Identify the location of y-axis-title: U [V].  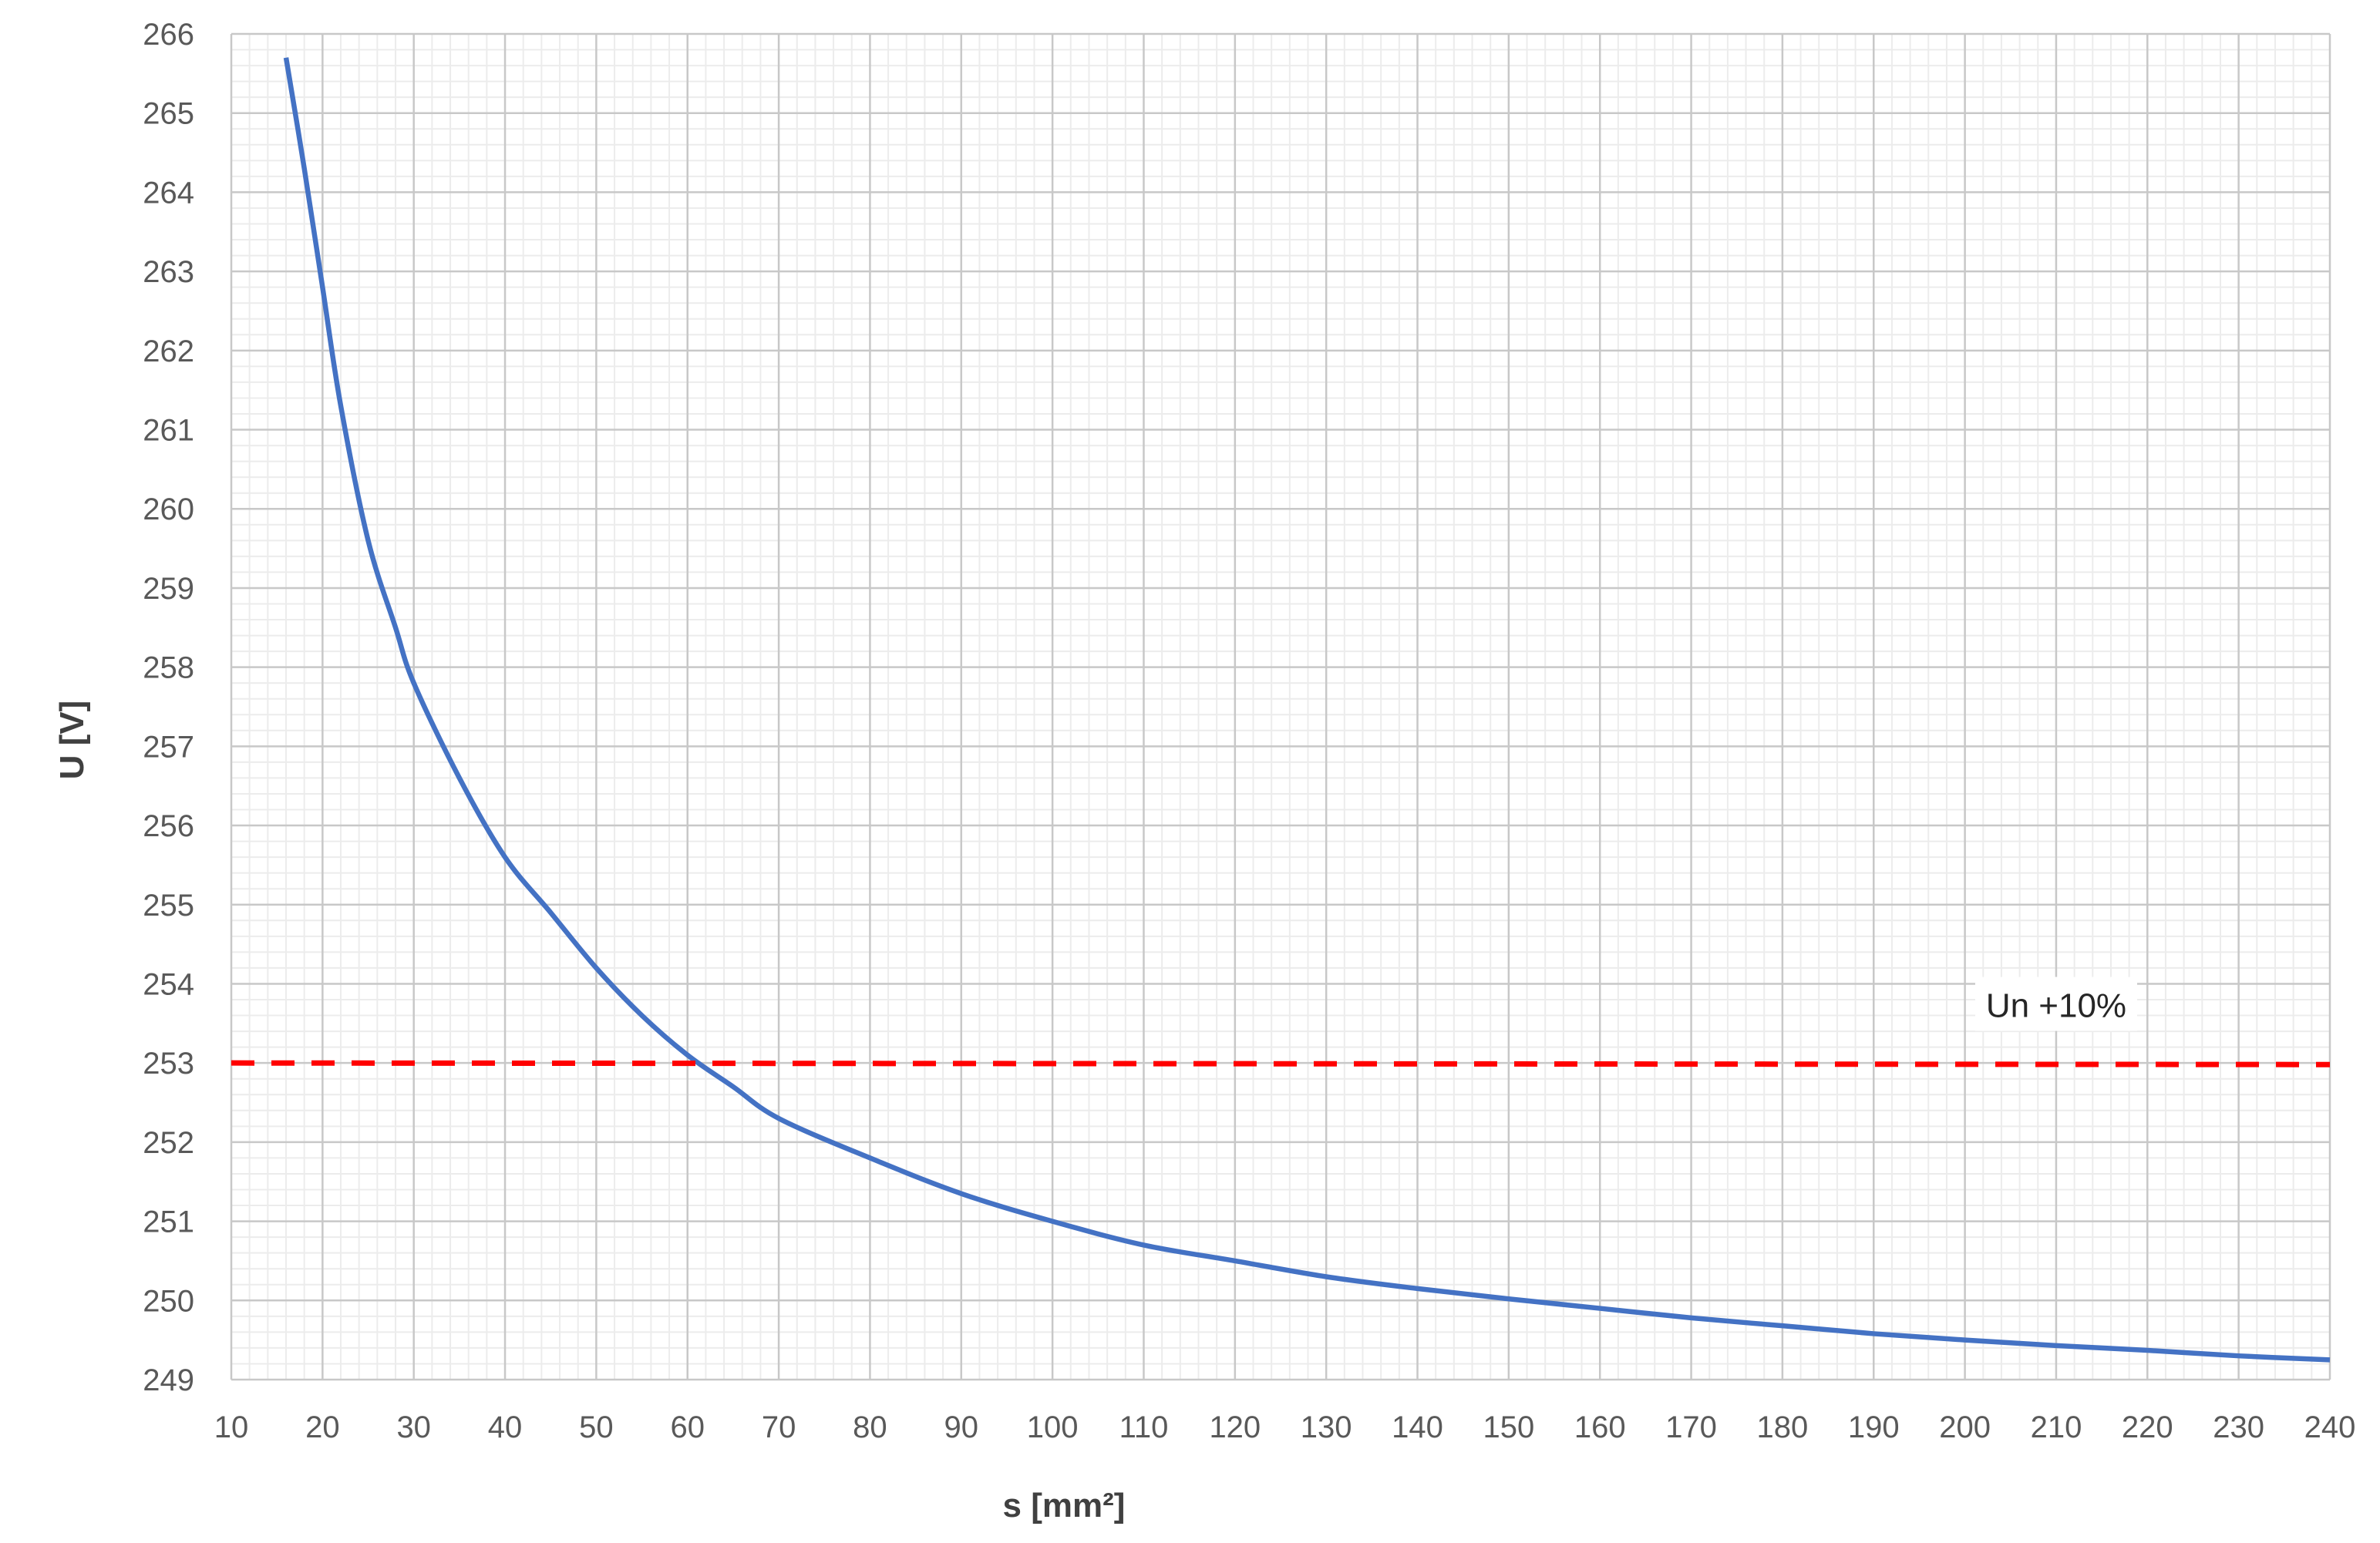
(72, 740).